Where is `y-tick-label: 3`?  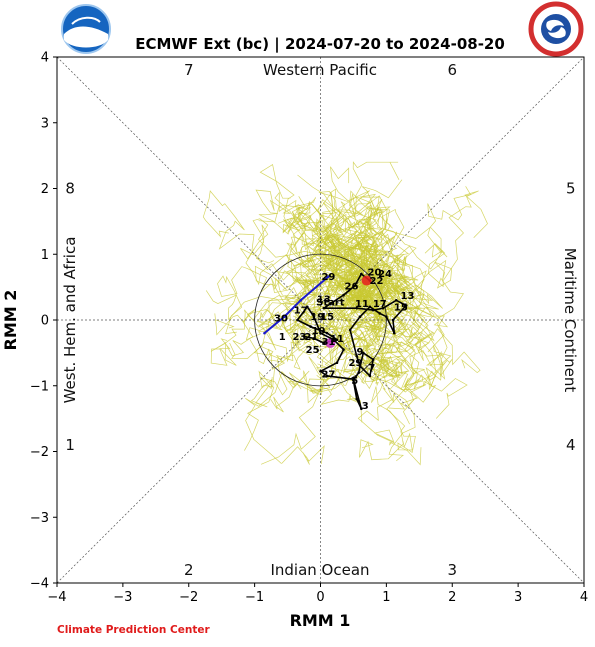
y-tick-label: 3 is located at coordinates (45, 123).